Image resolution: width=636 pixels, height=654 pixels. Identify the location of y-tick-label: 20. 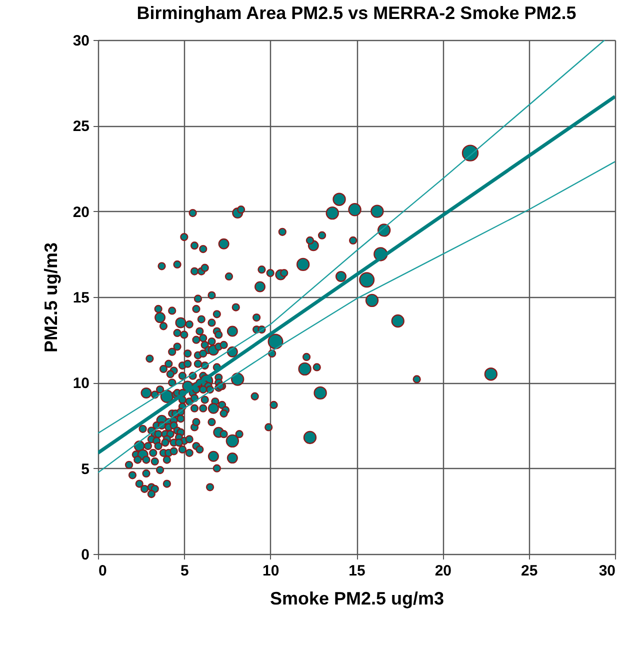
(81, 212).